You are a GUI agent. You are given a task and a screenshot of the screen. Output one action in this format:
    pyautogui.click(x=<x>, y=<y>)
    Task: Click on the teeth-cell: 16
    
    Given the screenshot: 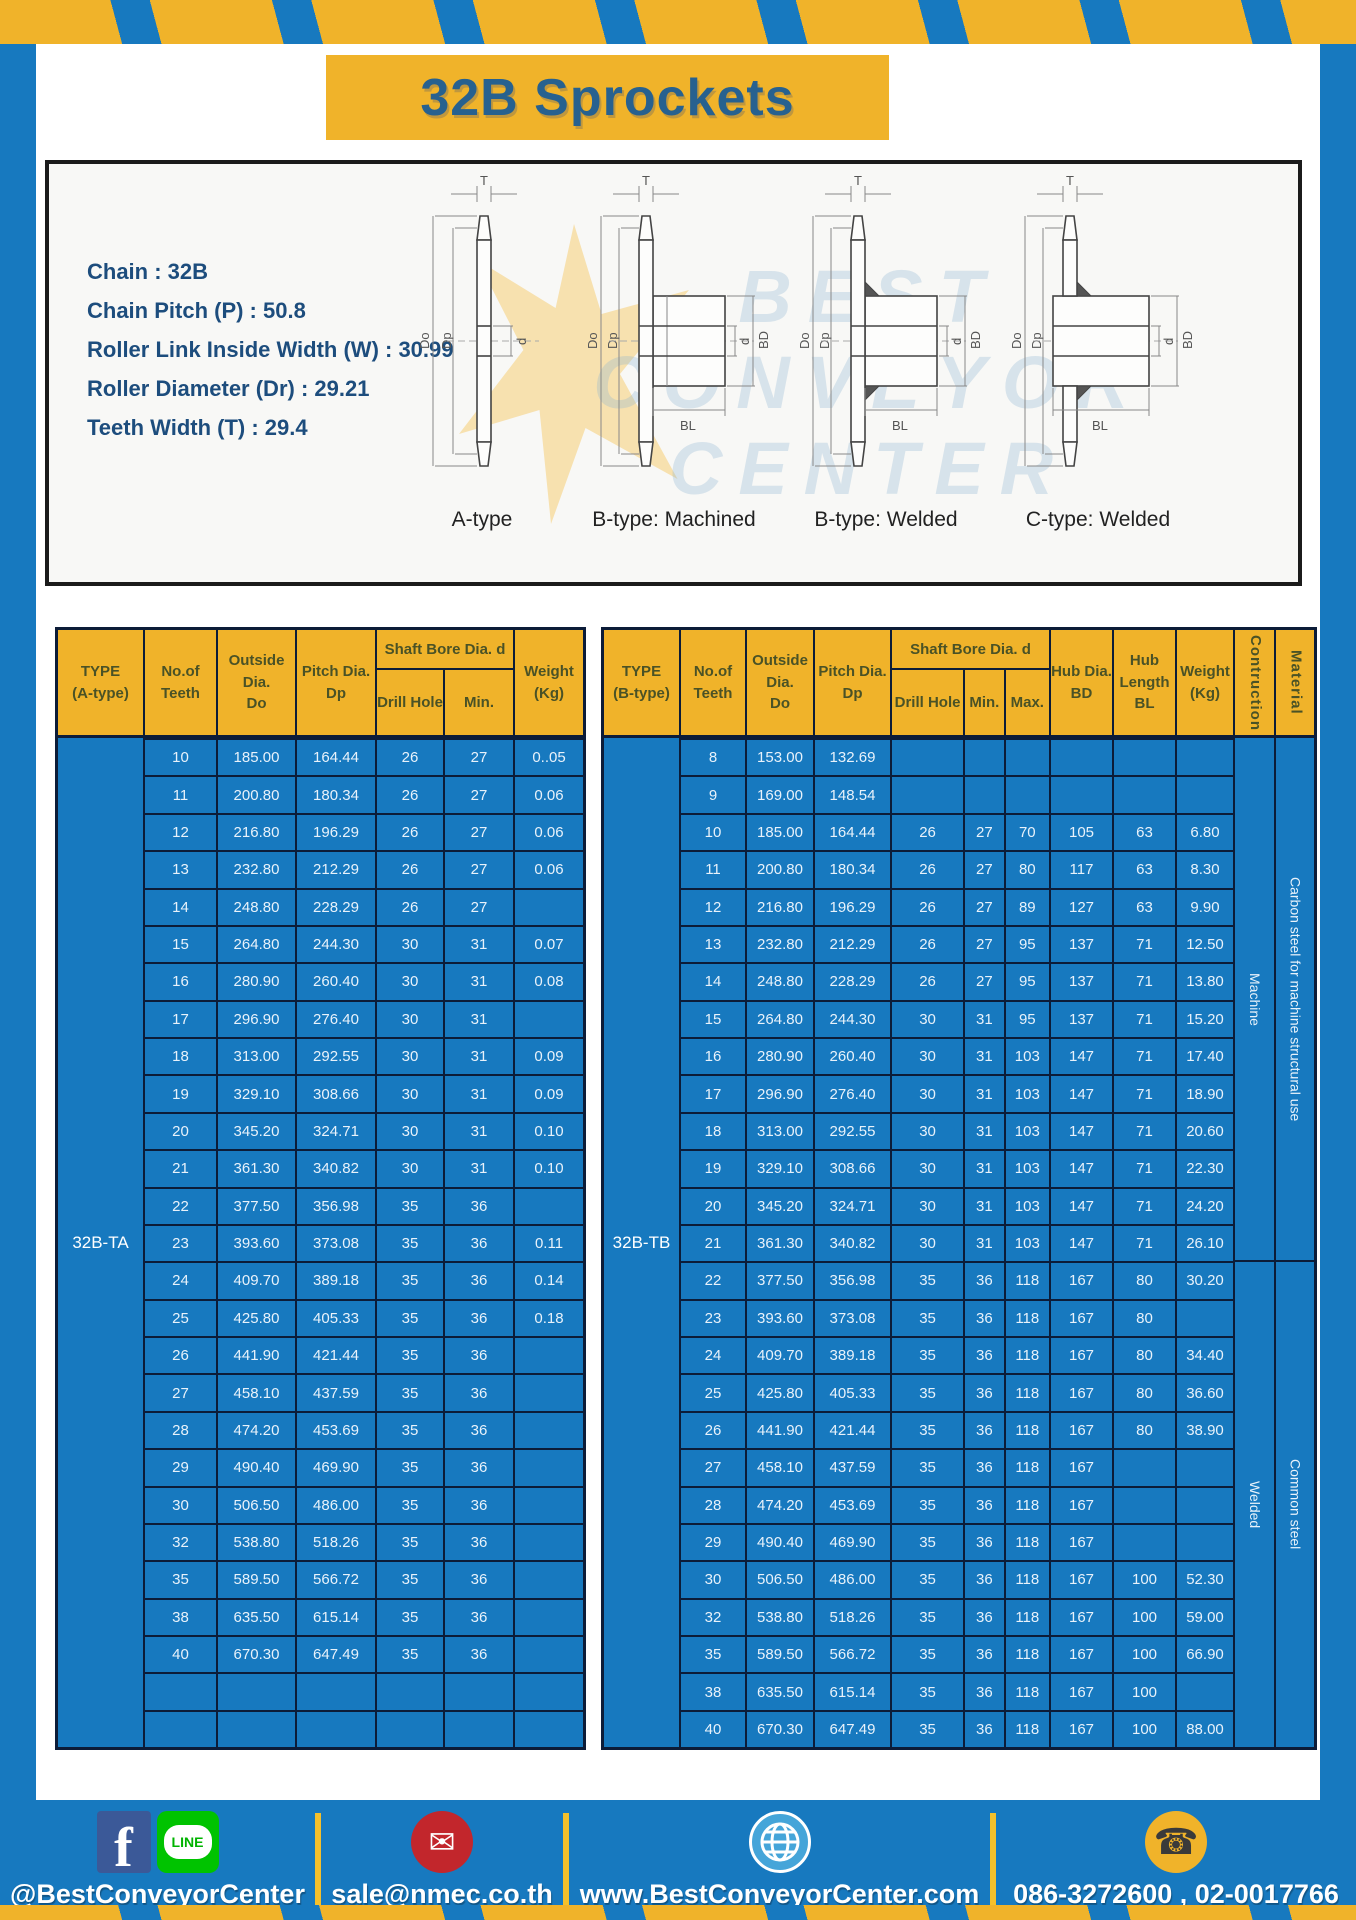 What is the action you would take?
    pyautogui.click(x=713, y=1055)
    